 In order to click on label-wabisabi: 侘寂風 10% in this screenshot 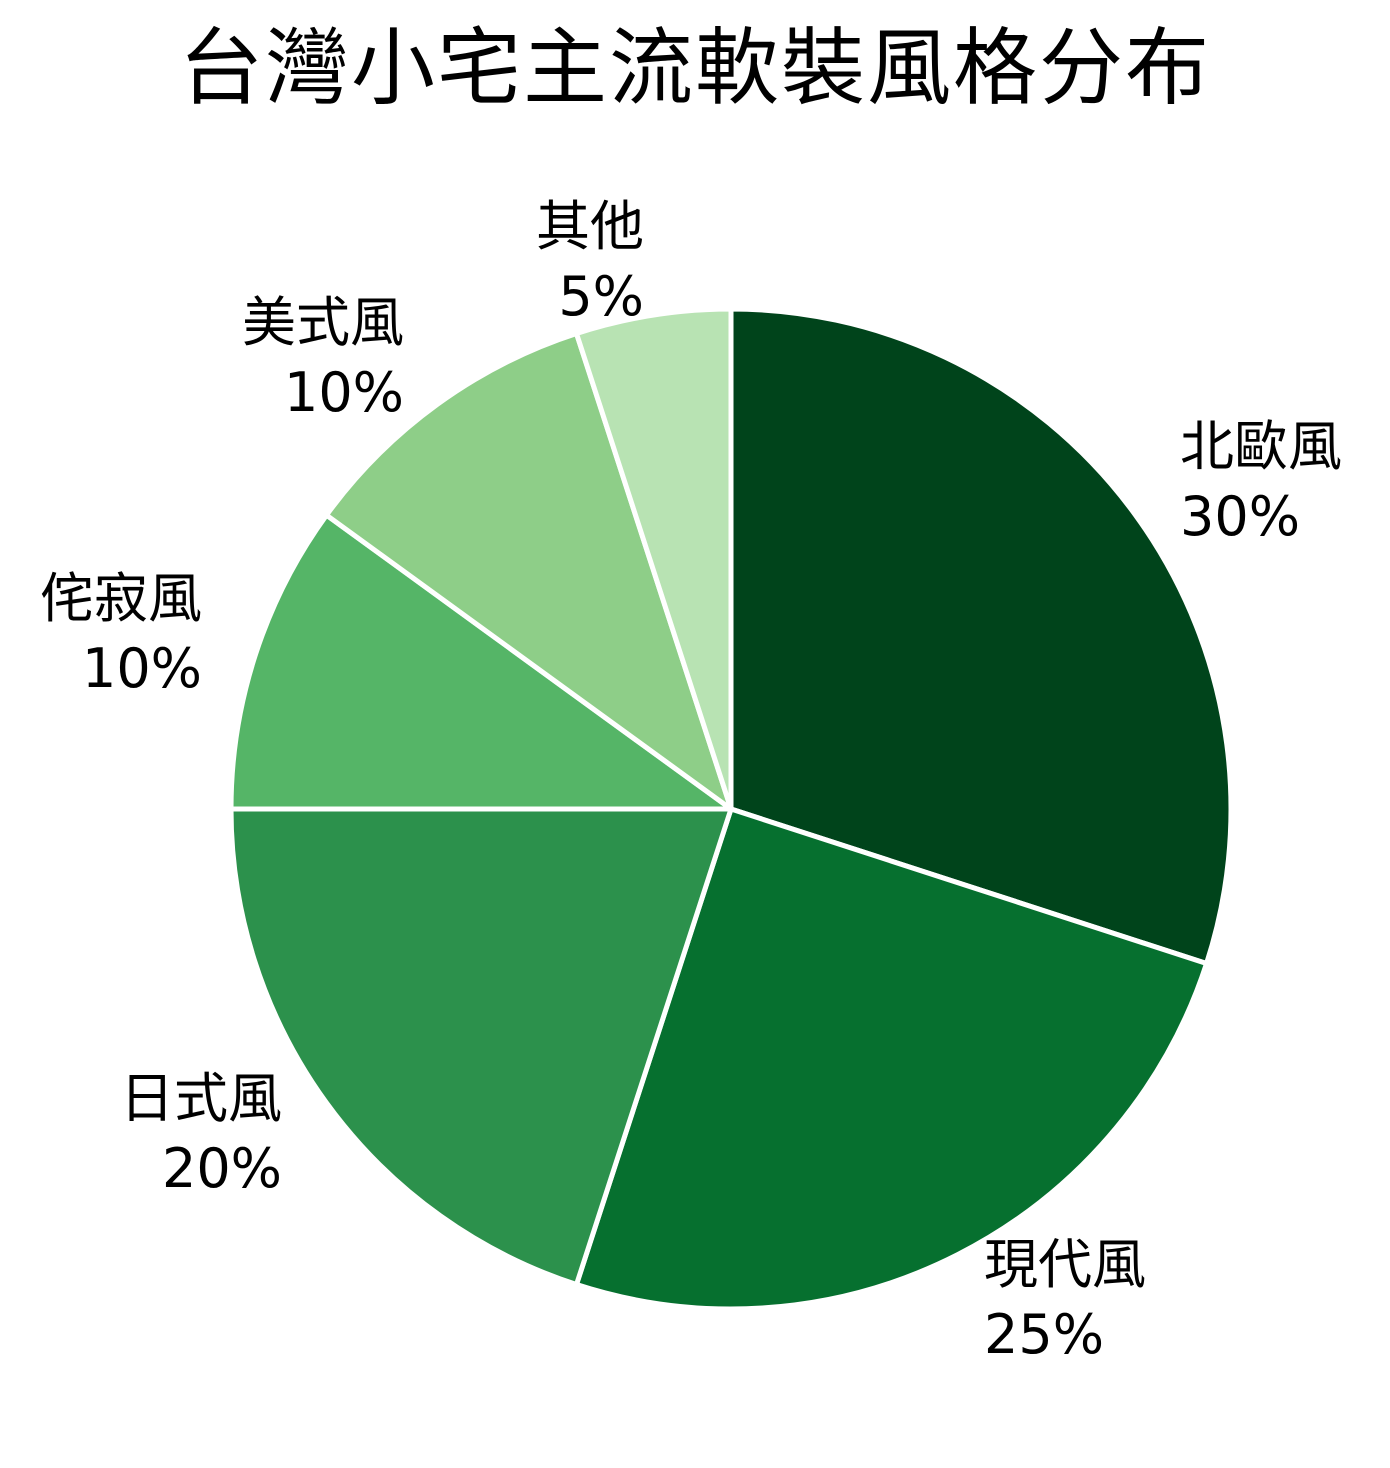, I will do `click(121, 634)`.